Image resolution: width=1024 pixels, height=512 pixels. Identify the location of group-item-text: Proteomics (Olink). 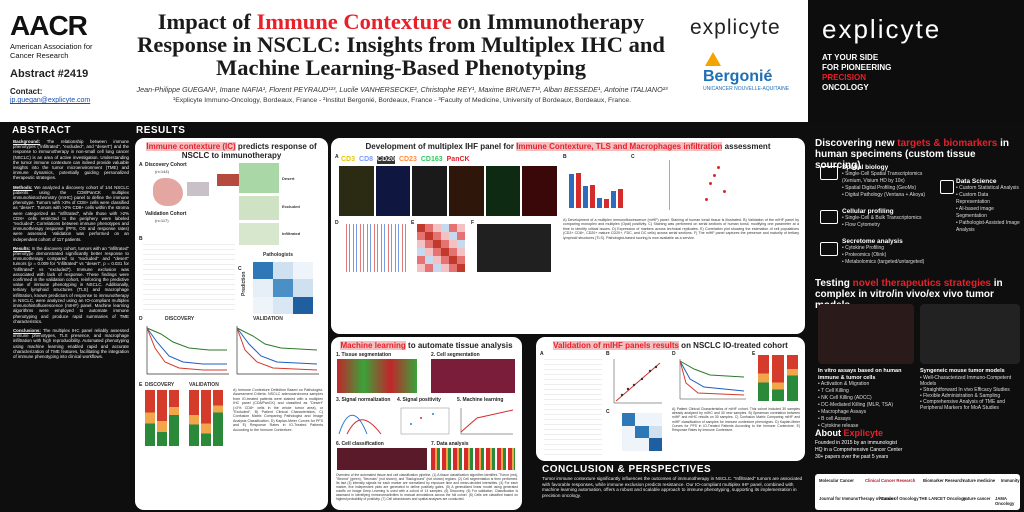
(866, 255).